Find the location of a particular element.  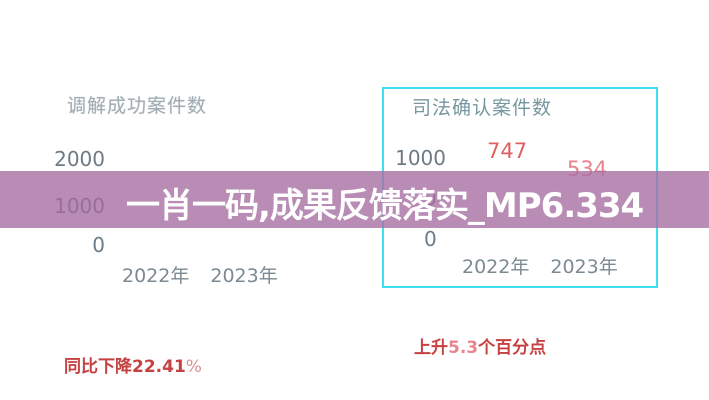

left-chart-title: 调解成功案件数 is located at coordinates (137, 106).